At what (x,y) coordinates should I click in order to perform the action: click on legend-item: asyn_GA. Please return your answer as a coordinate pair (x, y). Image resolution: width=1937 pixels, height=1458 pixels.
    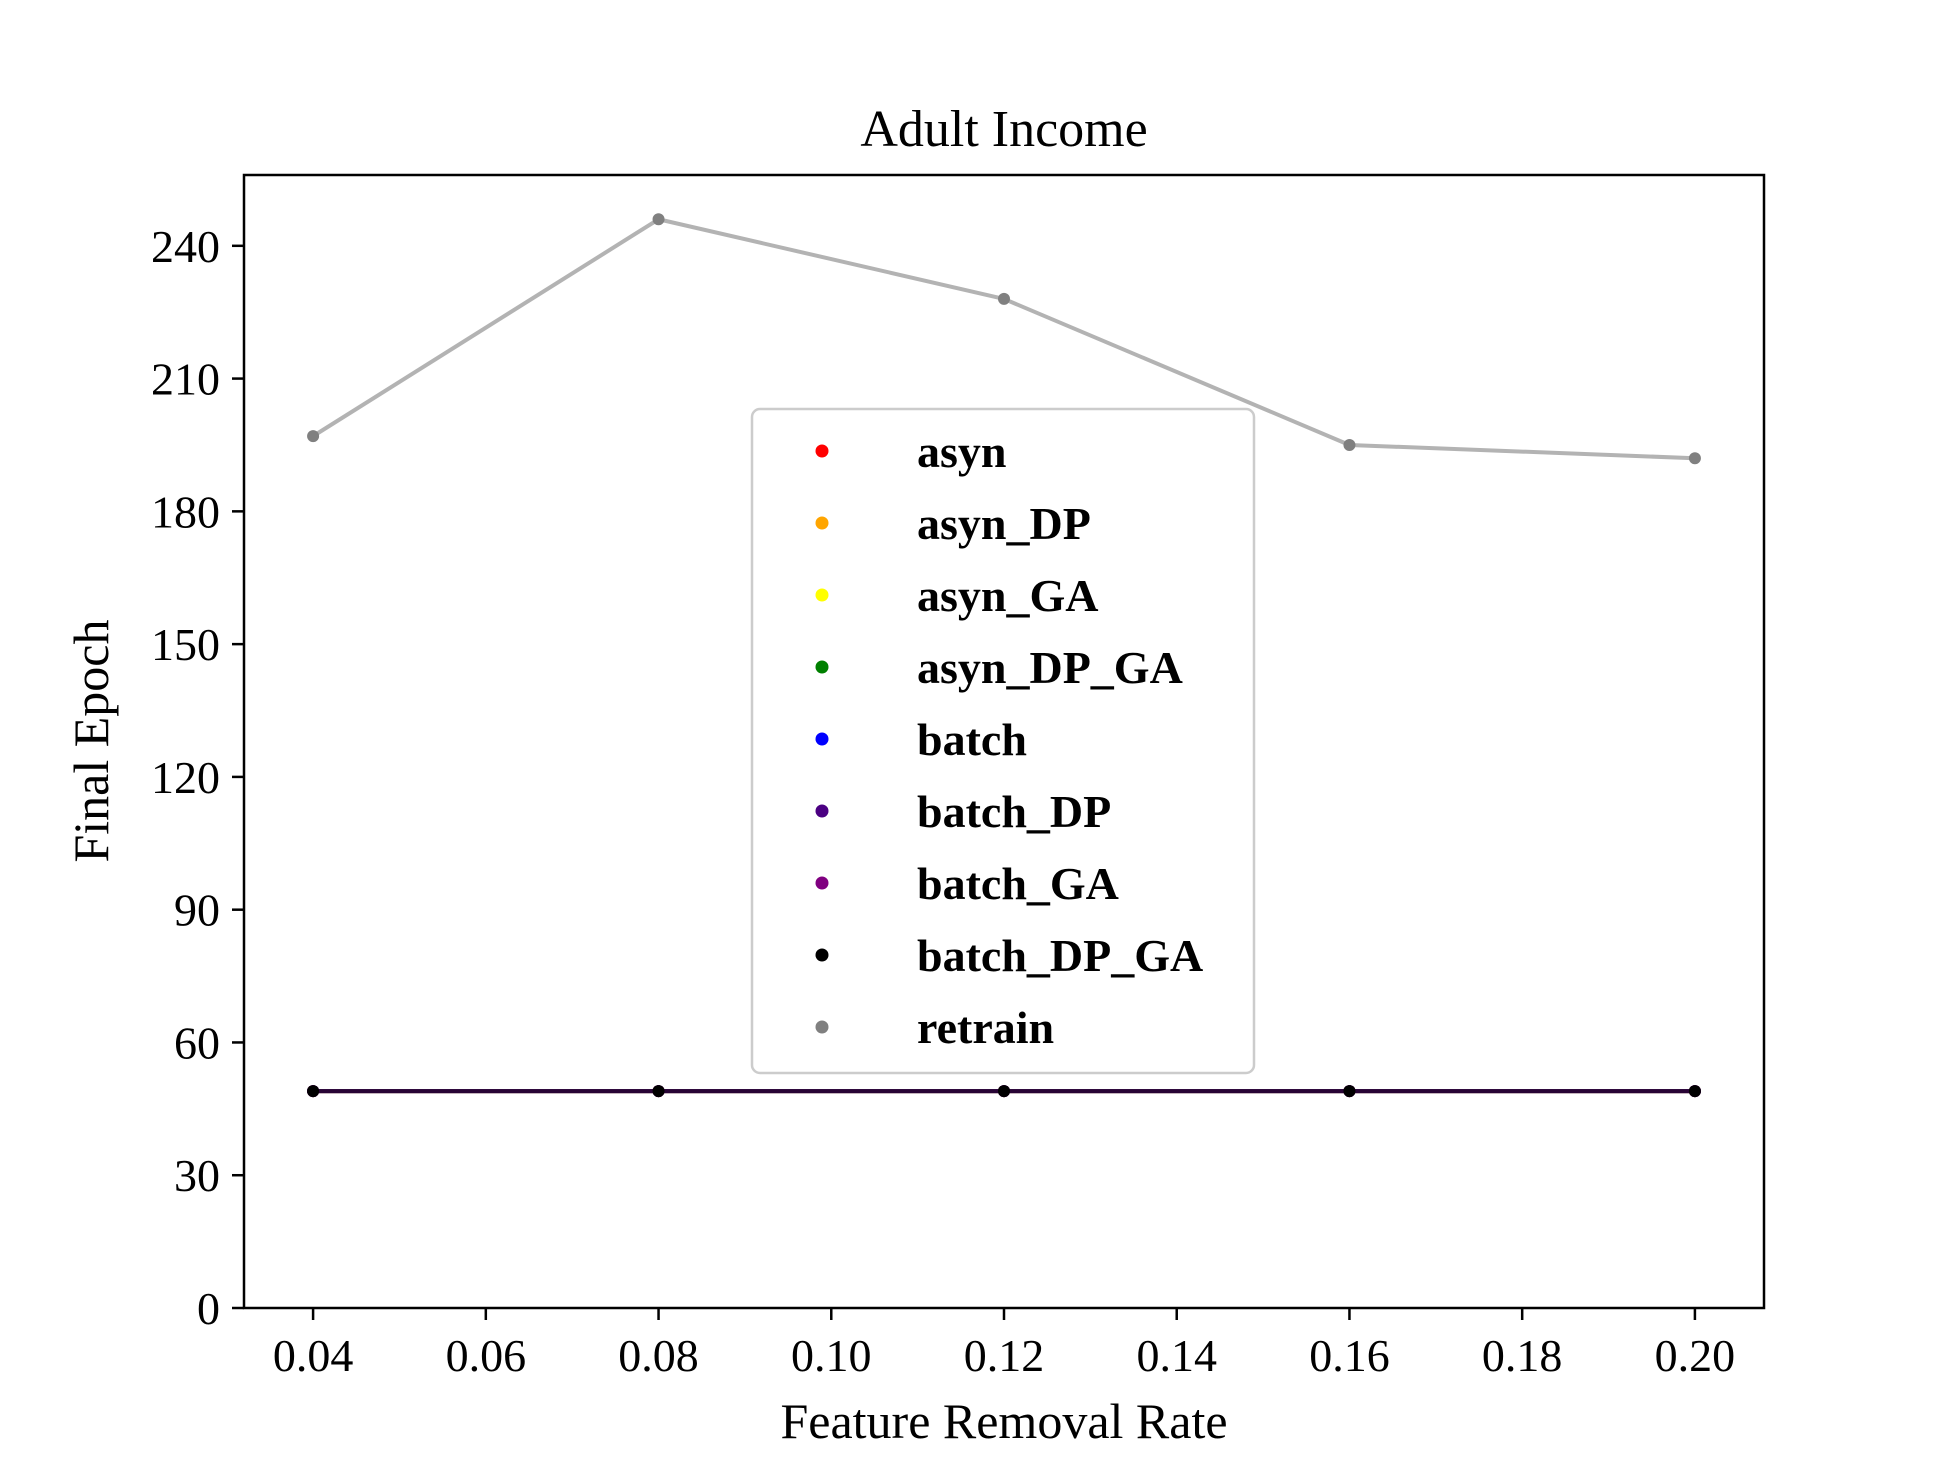
    Looking at the image, I should click on (956, 595).